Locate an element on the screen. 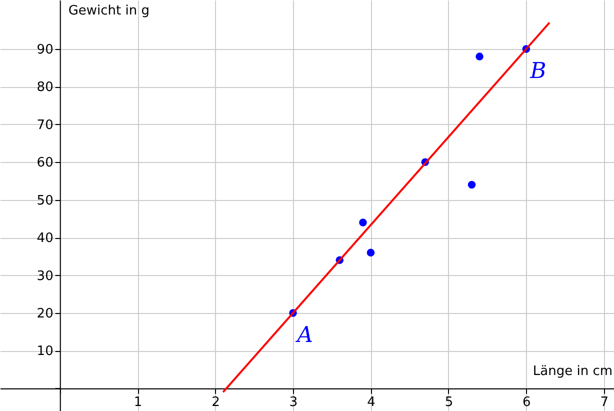  y-tick-label: 70 is located at coordinates (45, 125).